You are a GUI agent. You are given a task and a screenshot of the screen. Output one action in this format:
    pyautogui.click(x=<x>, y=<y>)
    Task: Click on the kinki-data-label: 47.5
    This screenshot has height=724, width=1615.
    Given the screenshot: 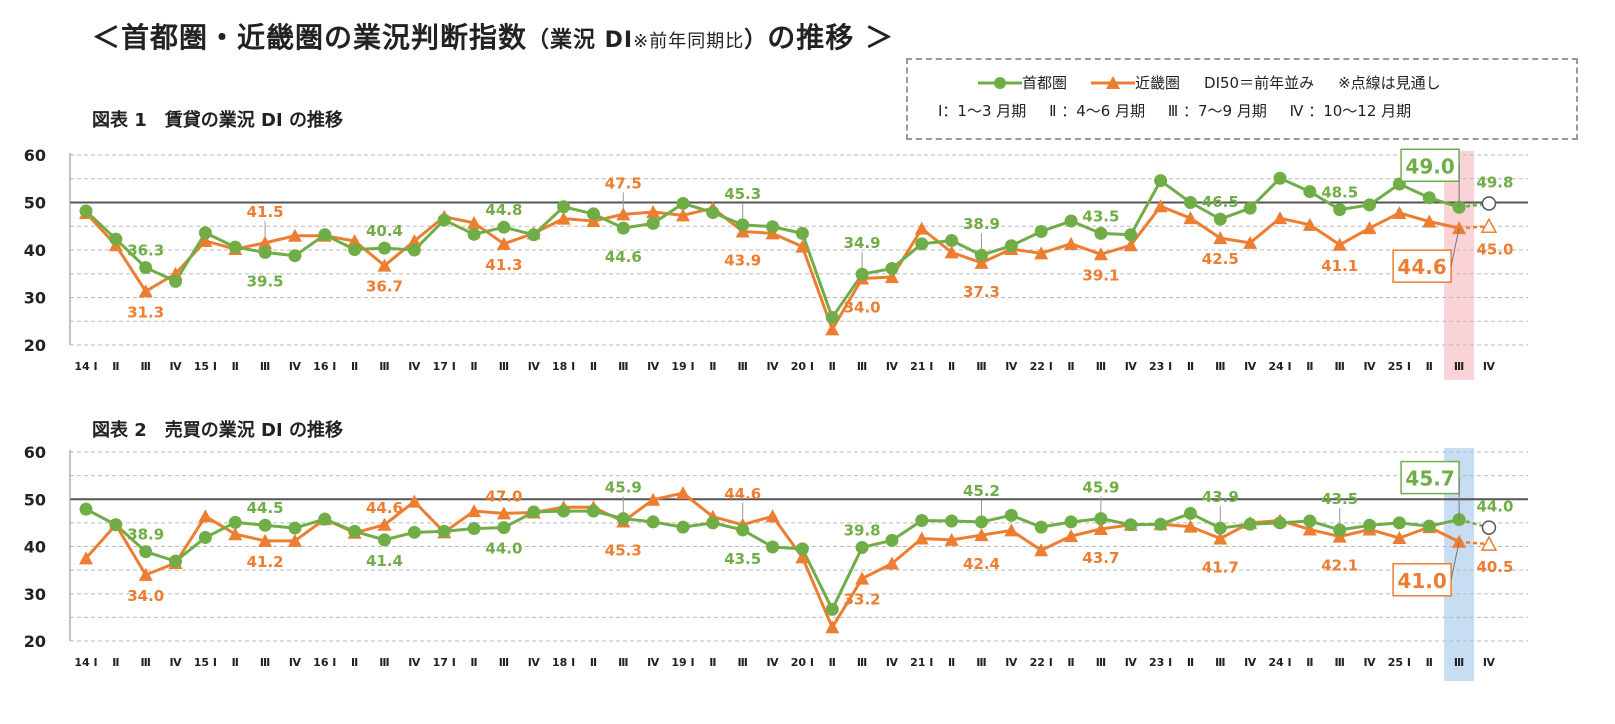 What is the action you would take?
    pyautogui.click(x=623, y=183)
    